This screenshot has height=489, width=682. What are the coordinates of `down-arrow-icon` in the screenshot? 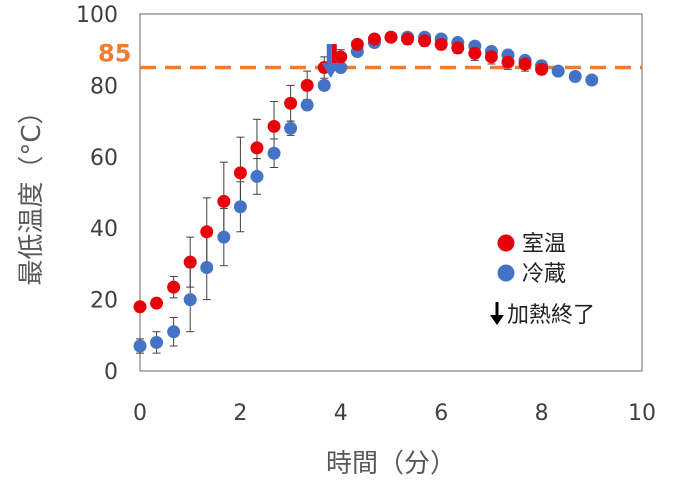 It's located at (497, 313).